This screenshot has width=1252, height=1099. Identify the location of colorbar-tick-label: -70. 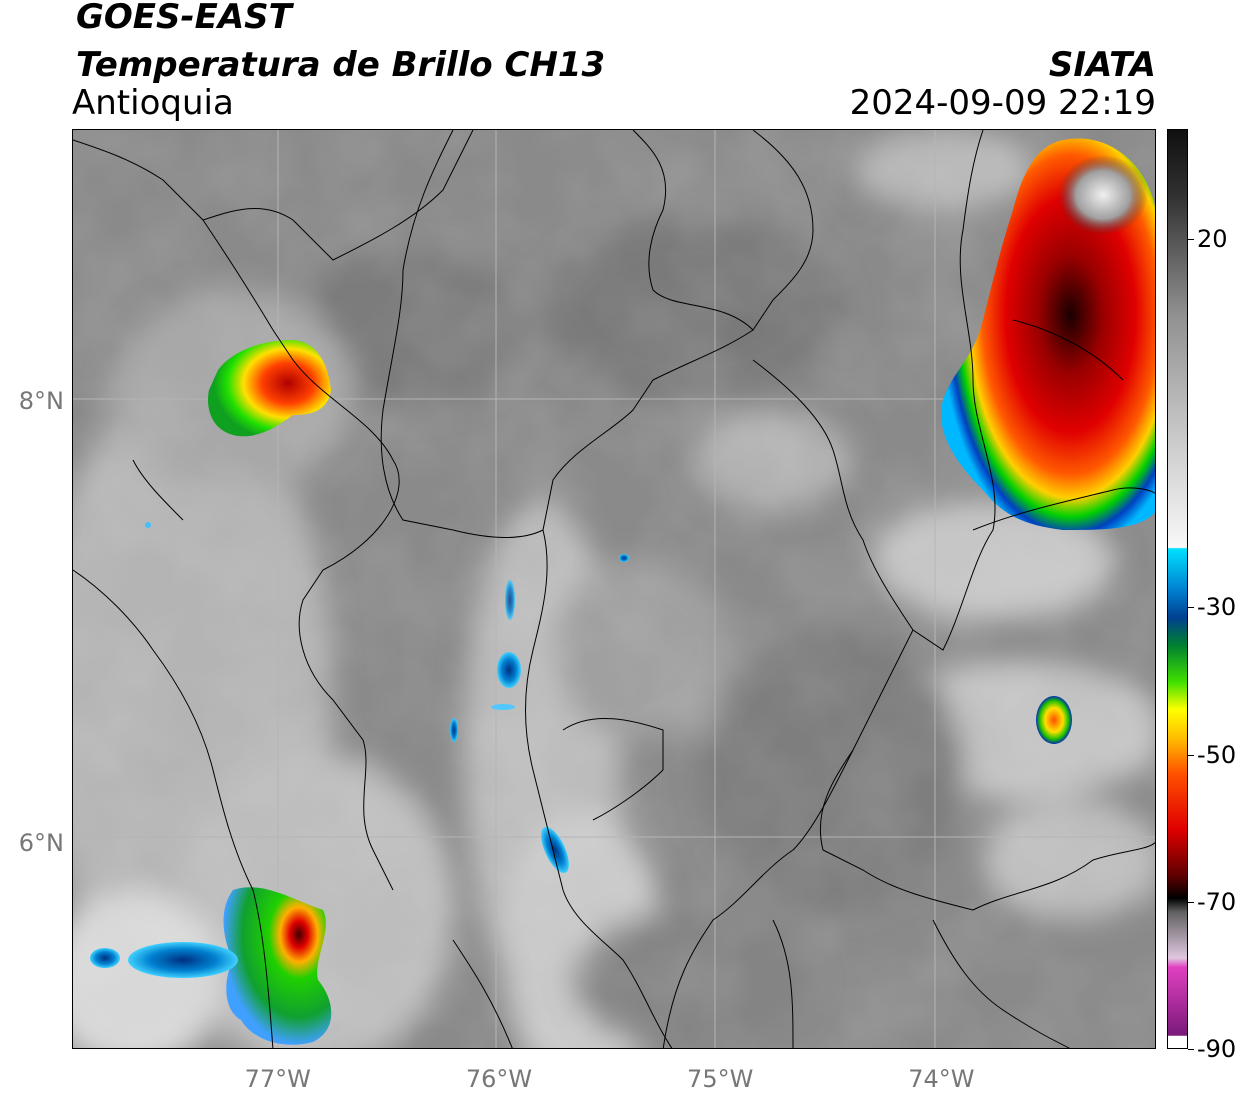
(1217, 901).